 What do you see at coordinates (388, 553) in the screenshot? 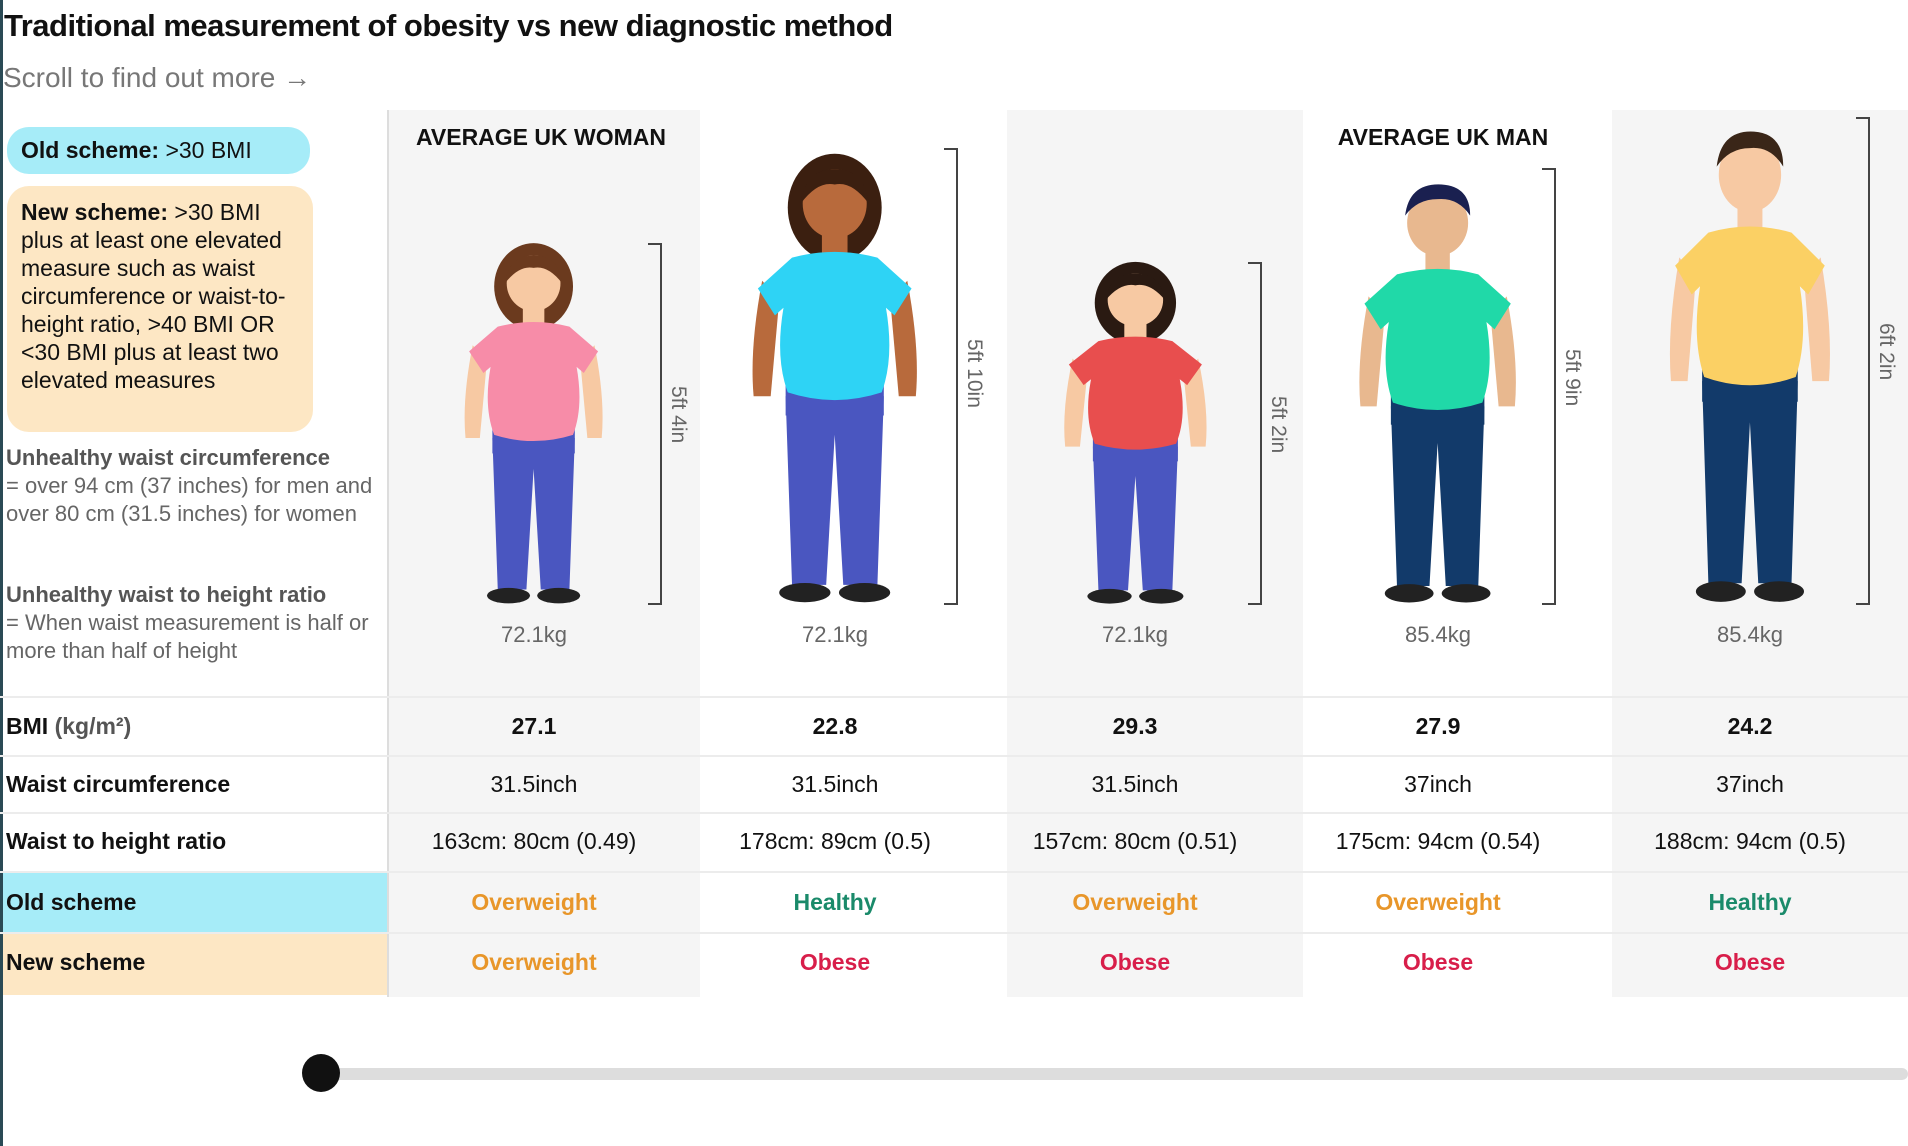
I see `divider` at bounding box center [388, 553].